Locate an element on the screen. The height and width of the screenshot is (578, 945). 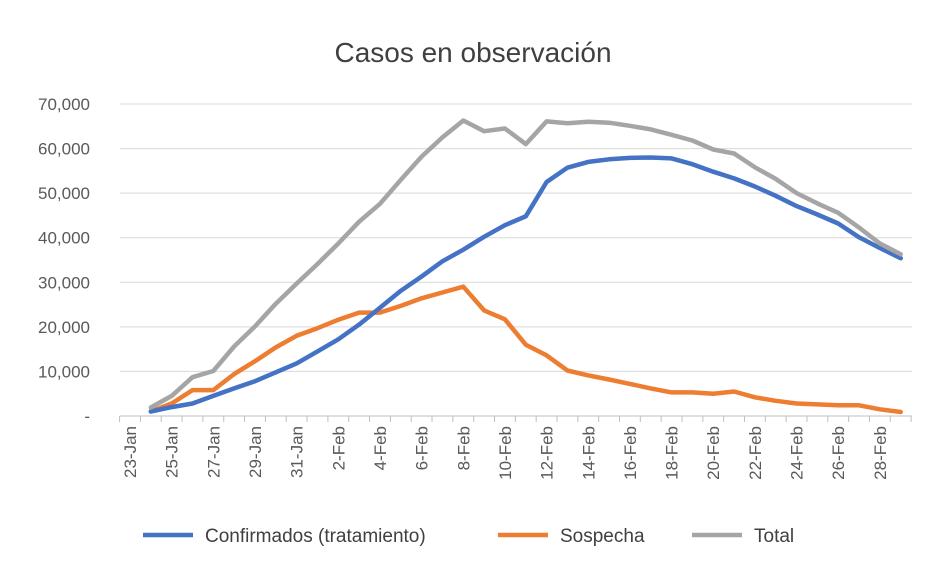
legend-label: Confirmados (tratamiento) is located at coordinates (315, 536).